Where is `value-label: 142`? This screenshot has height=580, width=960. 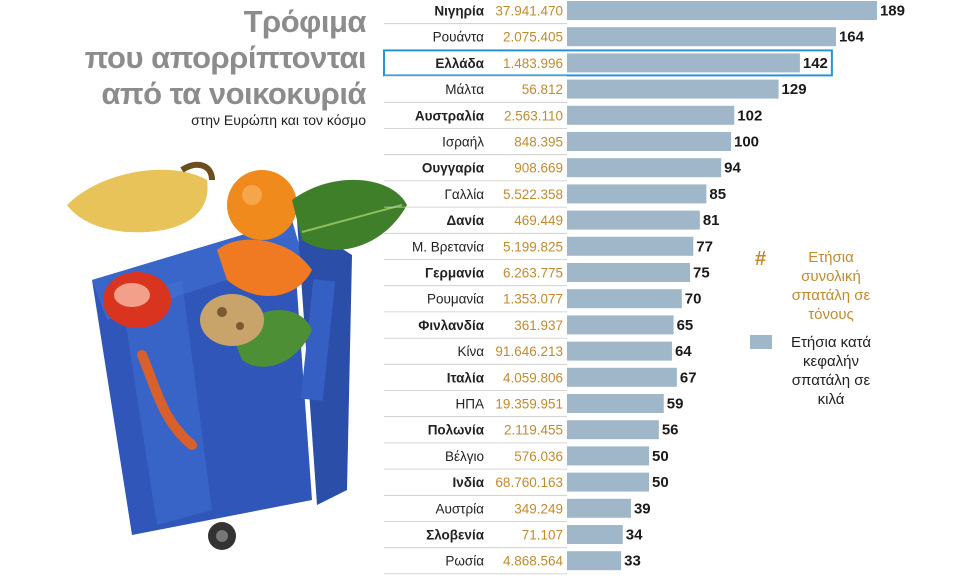 value-label: 142 is located at coordinates (815, 63).